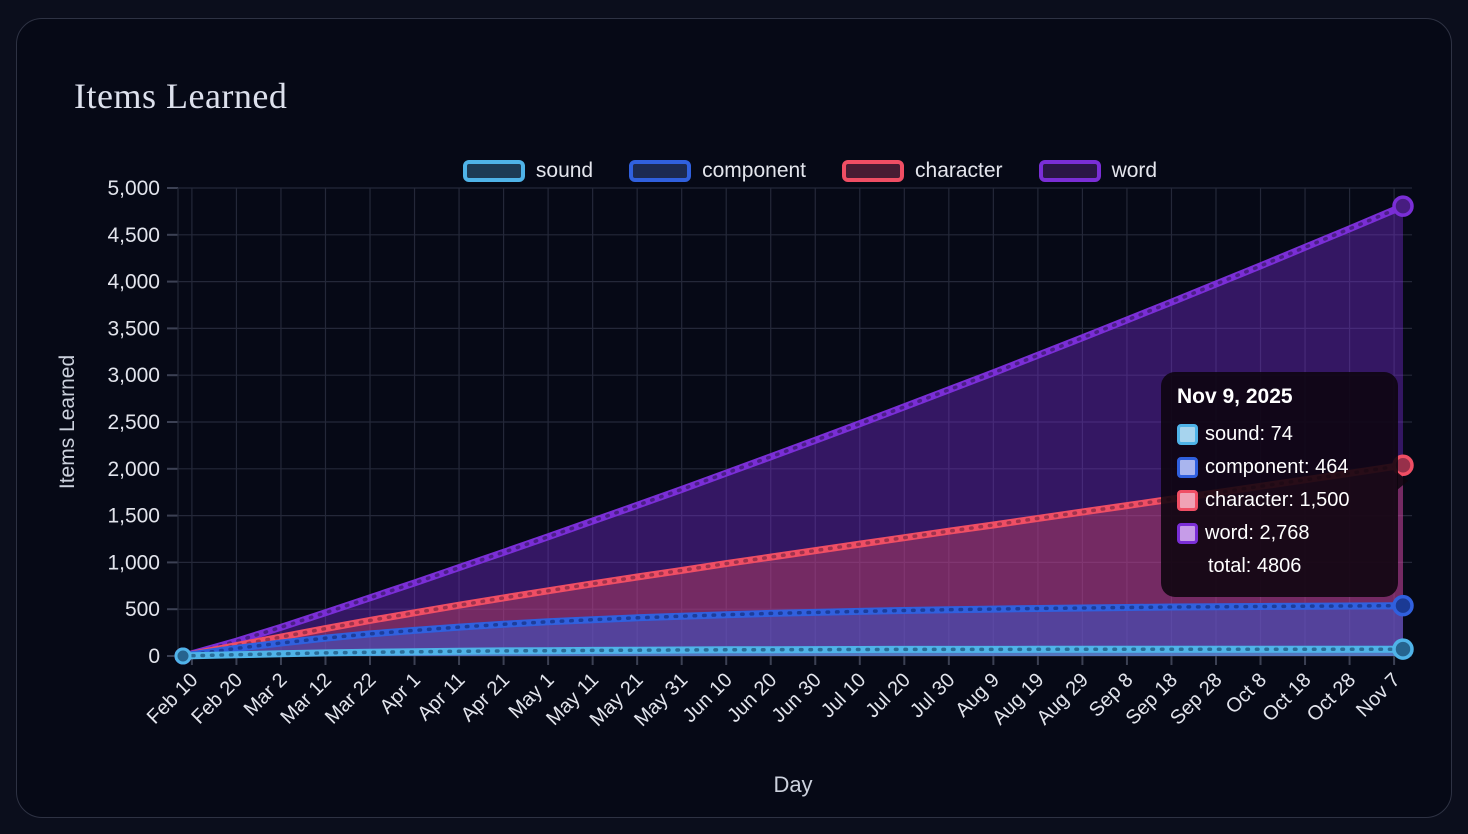 The height and width of the screenshot is (834, 1468). Describe the element at coordinates (493, 171) in the screenshot. I see `legend-swatch-sound` at that location.